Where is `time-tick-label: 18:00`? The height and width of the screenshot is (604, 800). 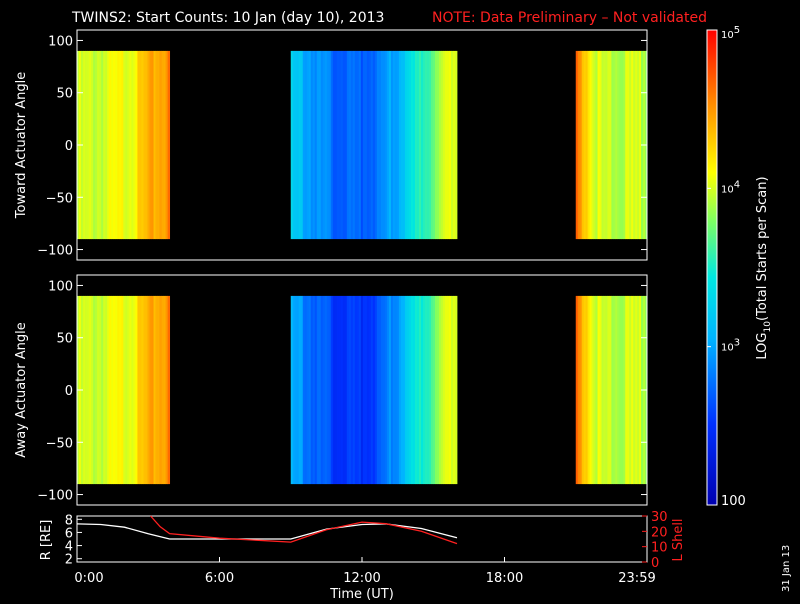 time-tick-label: 18:00 is located at coordinates (504, 578).